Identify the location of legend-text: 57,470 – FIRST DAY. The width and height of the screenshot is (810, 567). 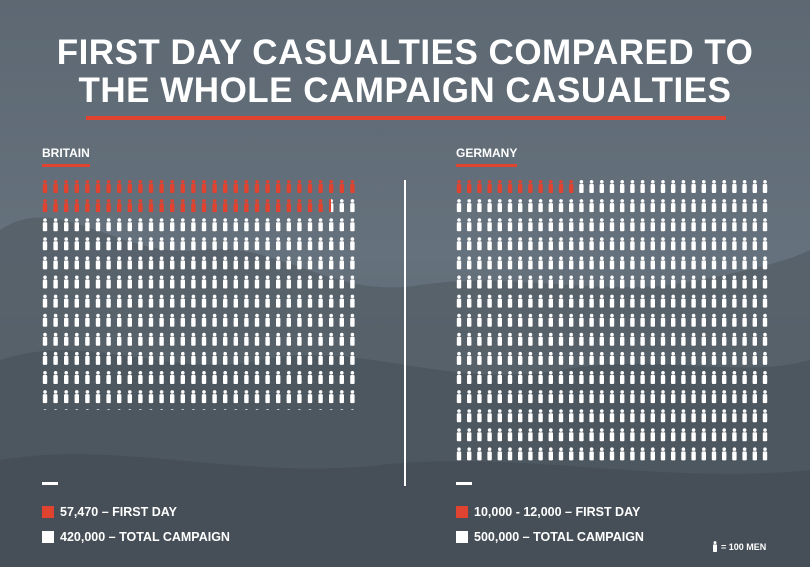
(118, 512).